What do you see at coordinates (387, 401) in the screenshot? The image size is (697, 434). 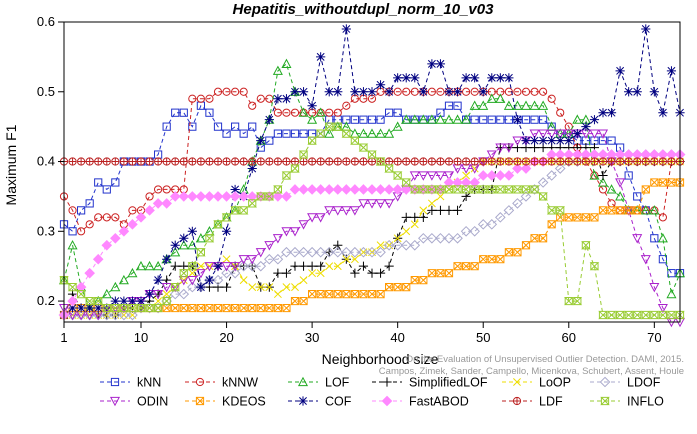 I see `legend-marker-fastabod` at bounding box center [387, 401].